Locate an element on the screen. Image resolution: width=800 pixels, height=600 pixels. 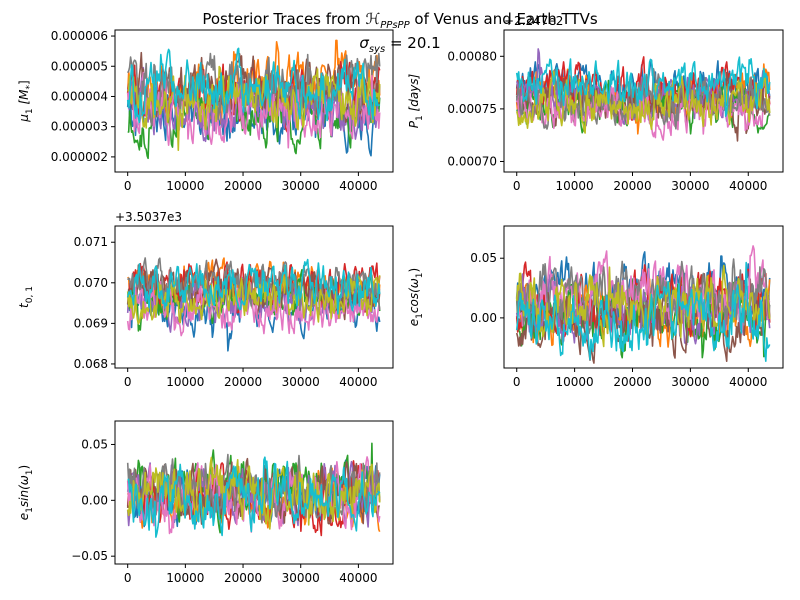
y-tick-label: 0.000005 is located at coordinates (79, 66).